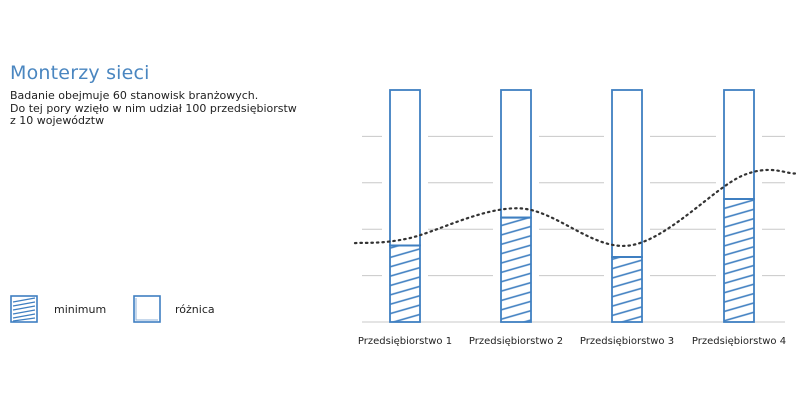 This screenshot has height=411, width=800. What do you see at coordinates (147, 309) in the screenshot?
I see `legend-swatch-roznica` at bounding box center [147, 309].